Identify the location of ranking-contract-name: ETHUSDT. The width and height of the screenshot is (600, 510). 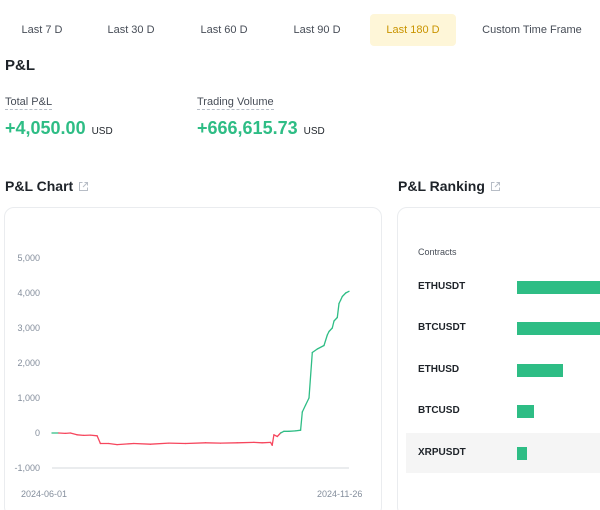
(442, 286).